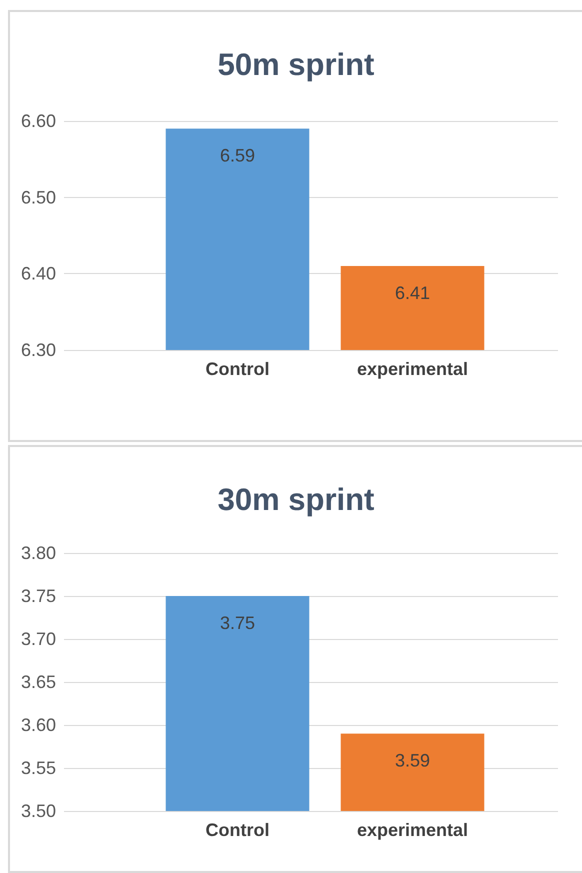  What do you see at coordinates (238, 156) in the screenshot?
I see `data-label: 6.59` at bounding box center [238, 156].